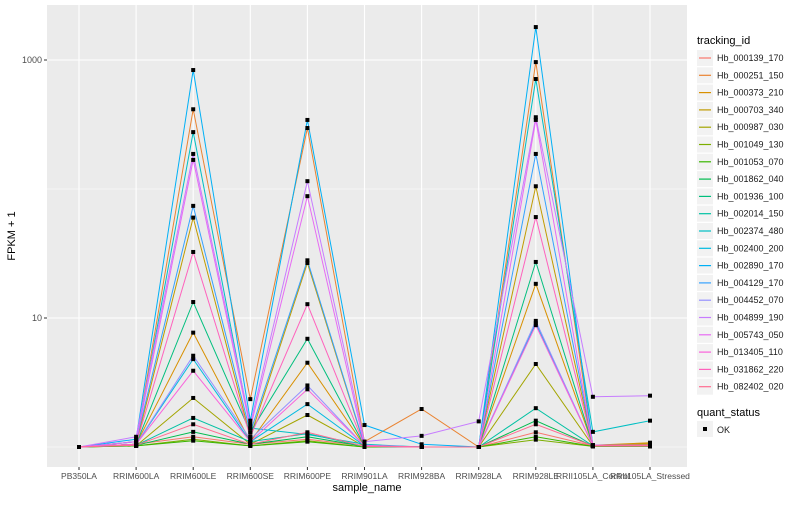 This screenshot has height=505, width=800. Describe the element at coordinates (593, 476) in the screenshot. I see `x-tick-label: RRII105LA_Control` at that location.